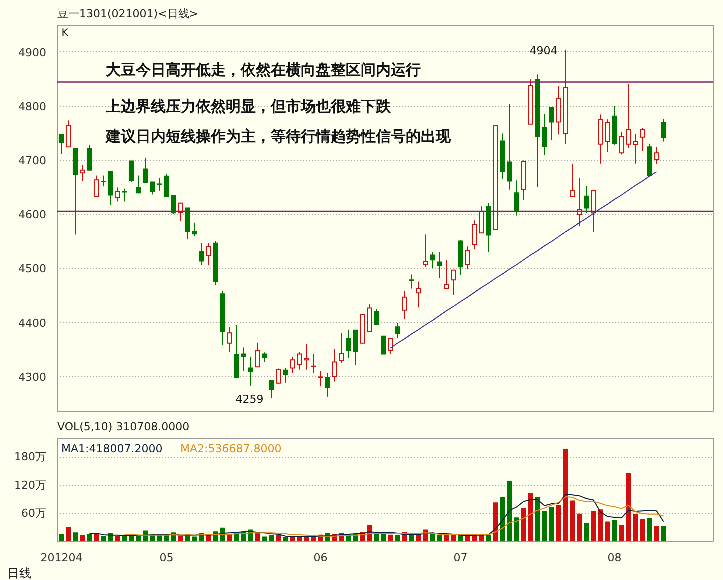 The width and height of the screenshot is (723, 580). I want to click on chart-title: VOL(5,10) 310708.0000, so click(124, 427).